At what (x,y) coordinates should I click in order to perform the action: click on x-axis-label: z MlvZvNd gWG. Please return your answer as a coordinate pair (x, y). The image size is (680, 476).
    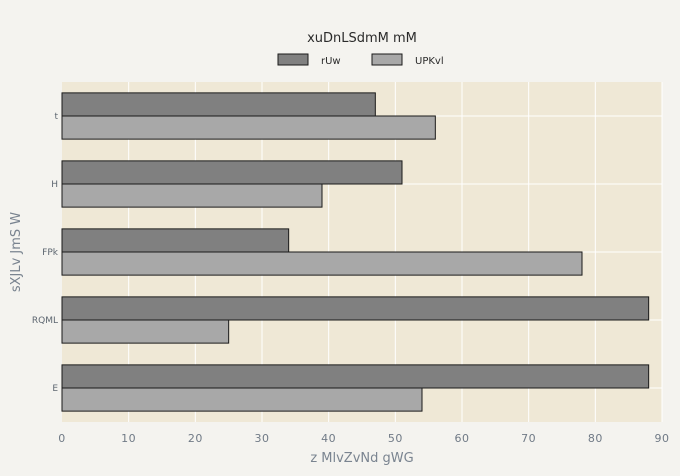
    Looking at the image, I should click on (361, 458).